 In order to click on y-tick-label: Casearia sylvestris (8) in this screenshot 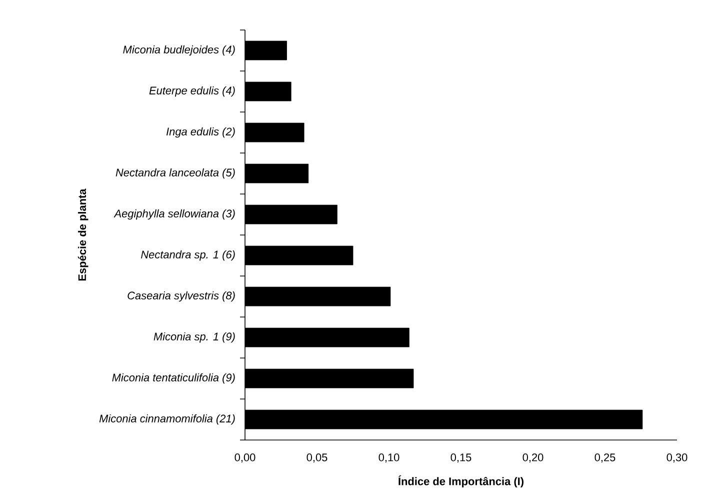, I will do `click(181, 296)`.